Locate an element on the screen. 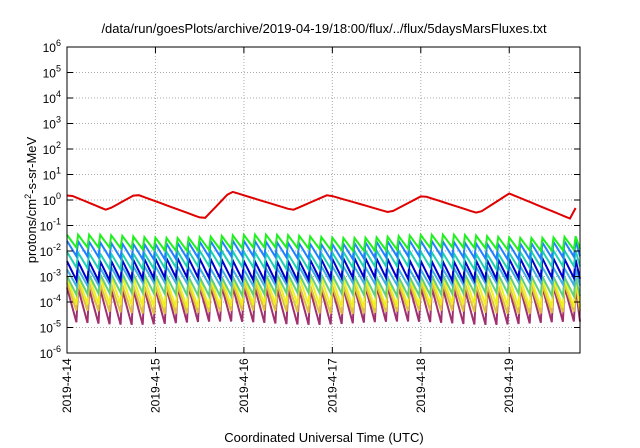 This screenshot has height=448, width=640. y-axis-label-rest: -s-sr-MeV is located at coordinates (31, 164).